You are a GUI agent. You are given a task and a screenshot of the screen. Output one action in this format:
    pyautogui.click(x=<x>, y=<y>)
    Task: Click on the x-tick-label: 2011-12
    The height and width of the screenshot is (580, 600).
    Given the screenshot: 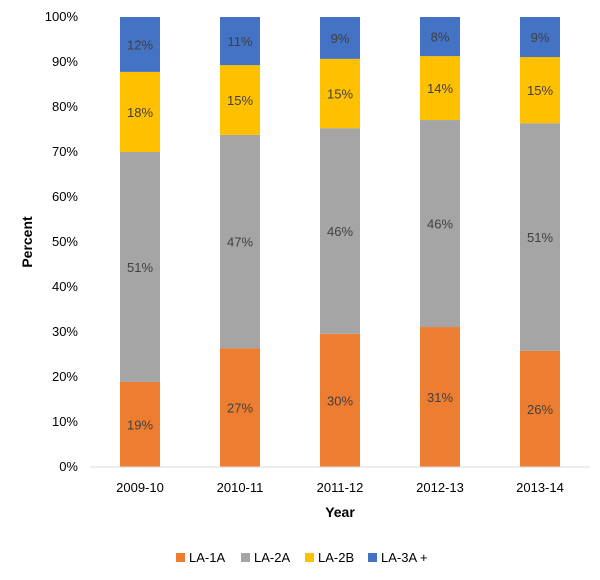 What is the action you would take?
    pyautogui.click(x=340, y=487)
    